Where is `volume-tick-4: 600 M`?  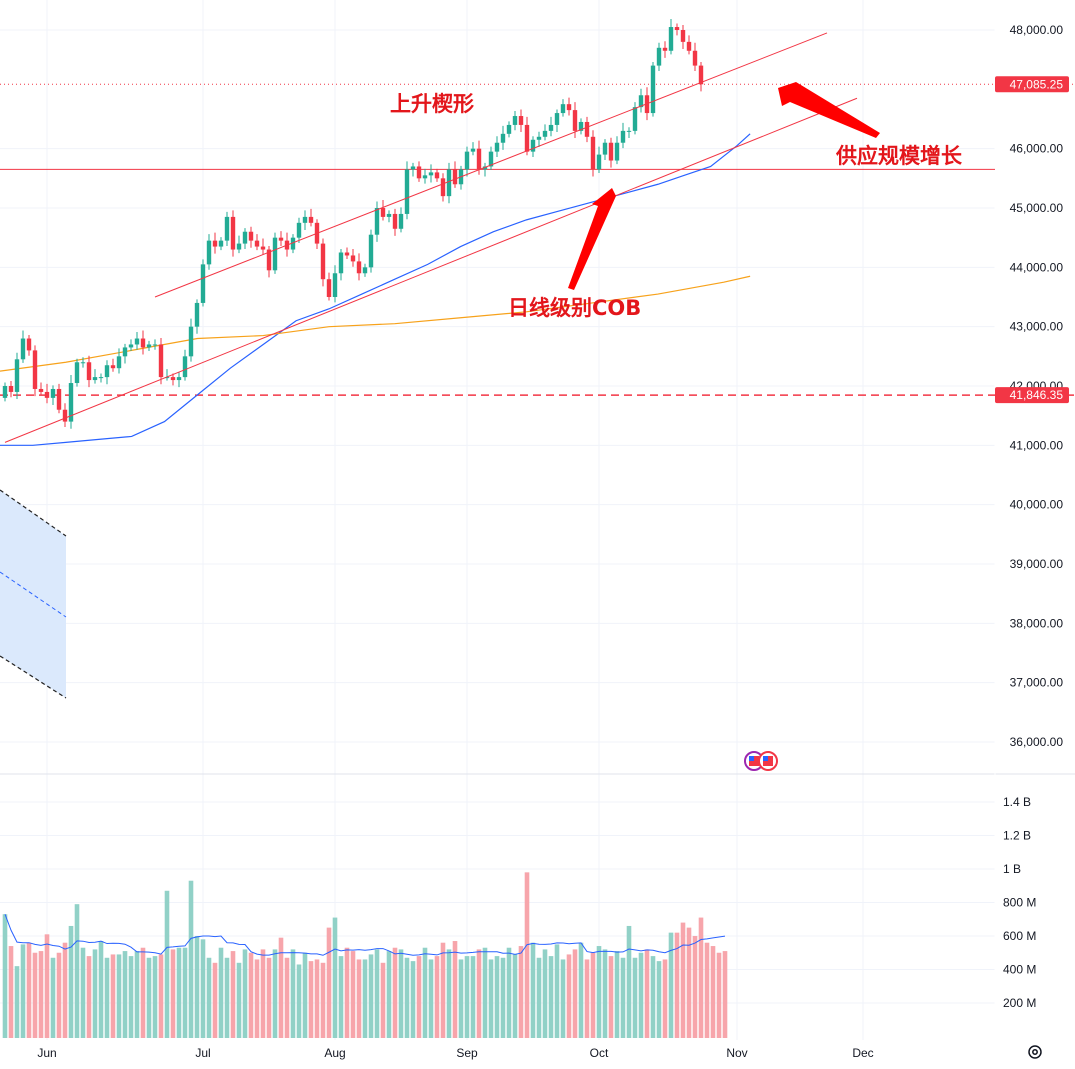
volume-tick-4: 600 M is located at coordinates (1019, 936).